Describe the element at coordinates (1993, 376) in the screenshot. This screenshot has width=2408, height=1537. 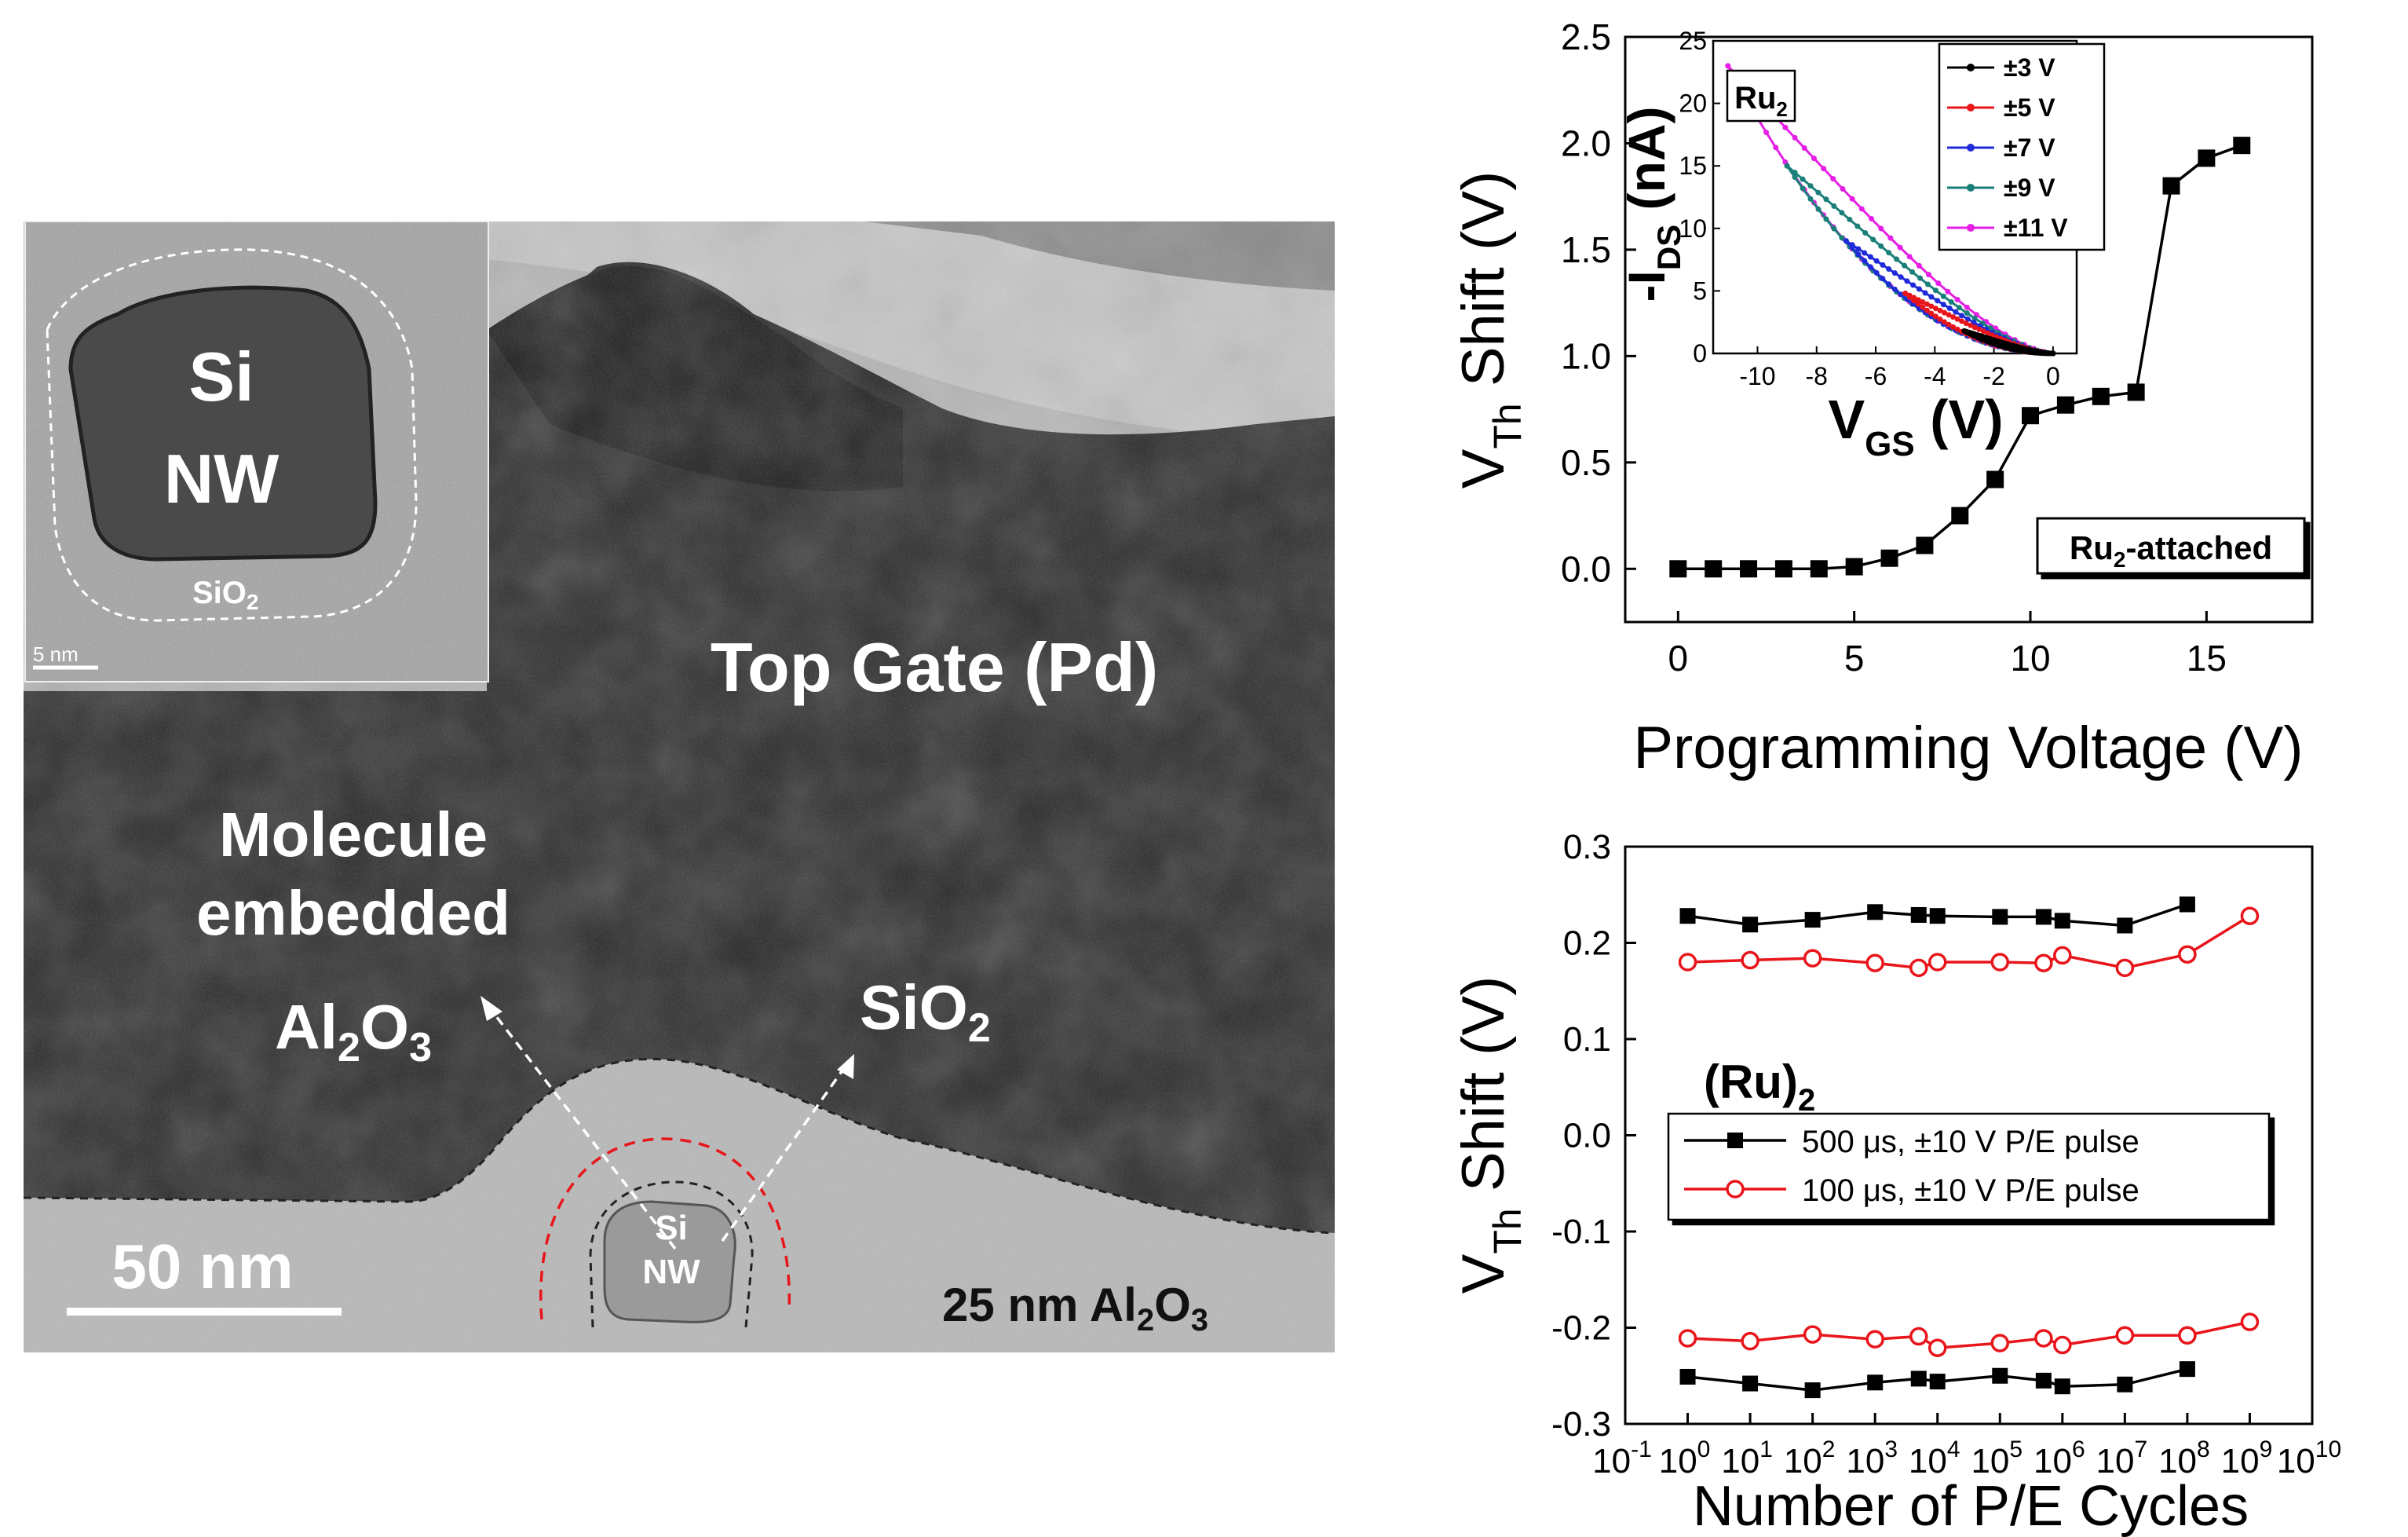
I see `chart2-x-tick-label: -2` at that location.